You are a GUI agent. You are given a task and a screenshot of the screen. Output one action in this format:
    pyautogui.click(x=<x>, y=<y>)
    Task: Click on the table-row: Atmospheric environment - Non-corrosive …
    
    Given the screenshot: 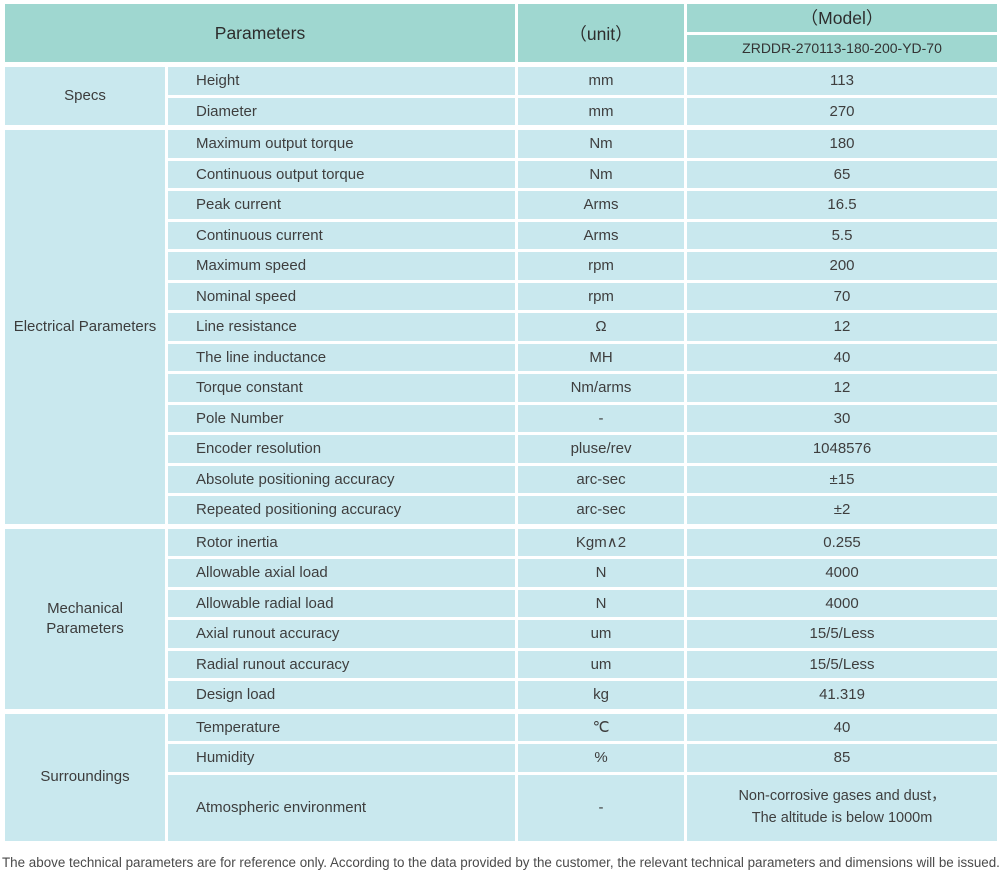 What is the action you would take?
    pyautogui.click(x=501, y=807)
    